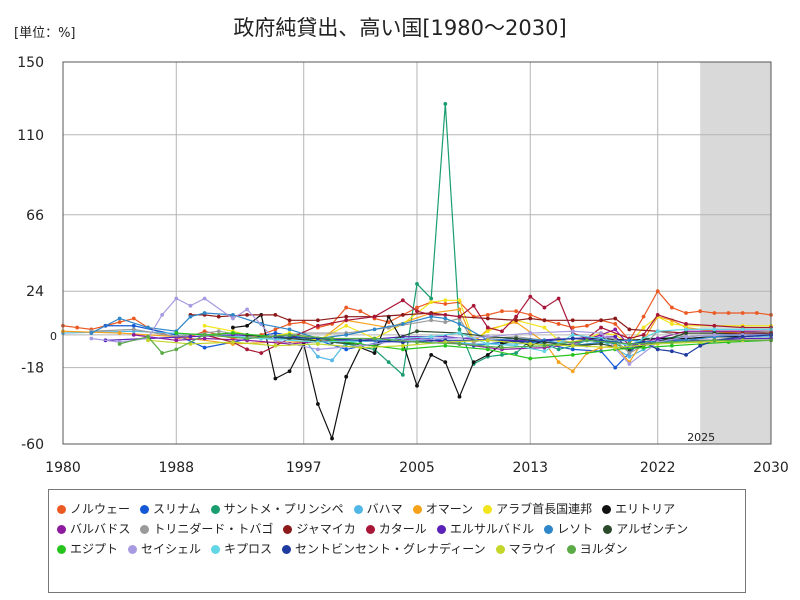 Image resolution: width=800 pixels, height=600 pixels. Describe the element at coordinates (384, 509) in the screenshot. I see `legend-label: バハマ` at that location.